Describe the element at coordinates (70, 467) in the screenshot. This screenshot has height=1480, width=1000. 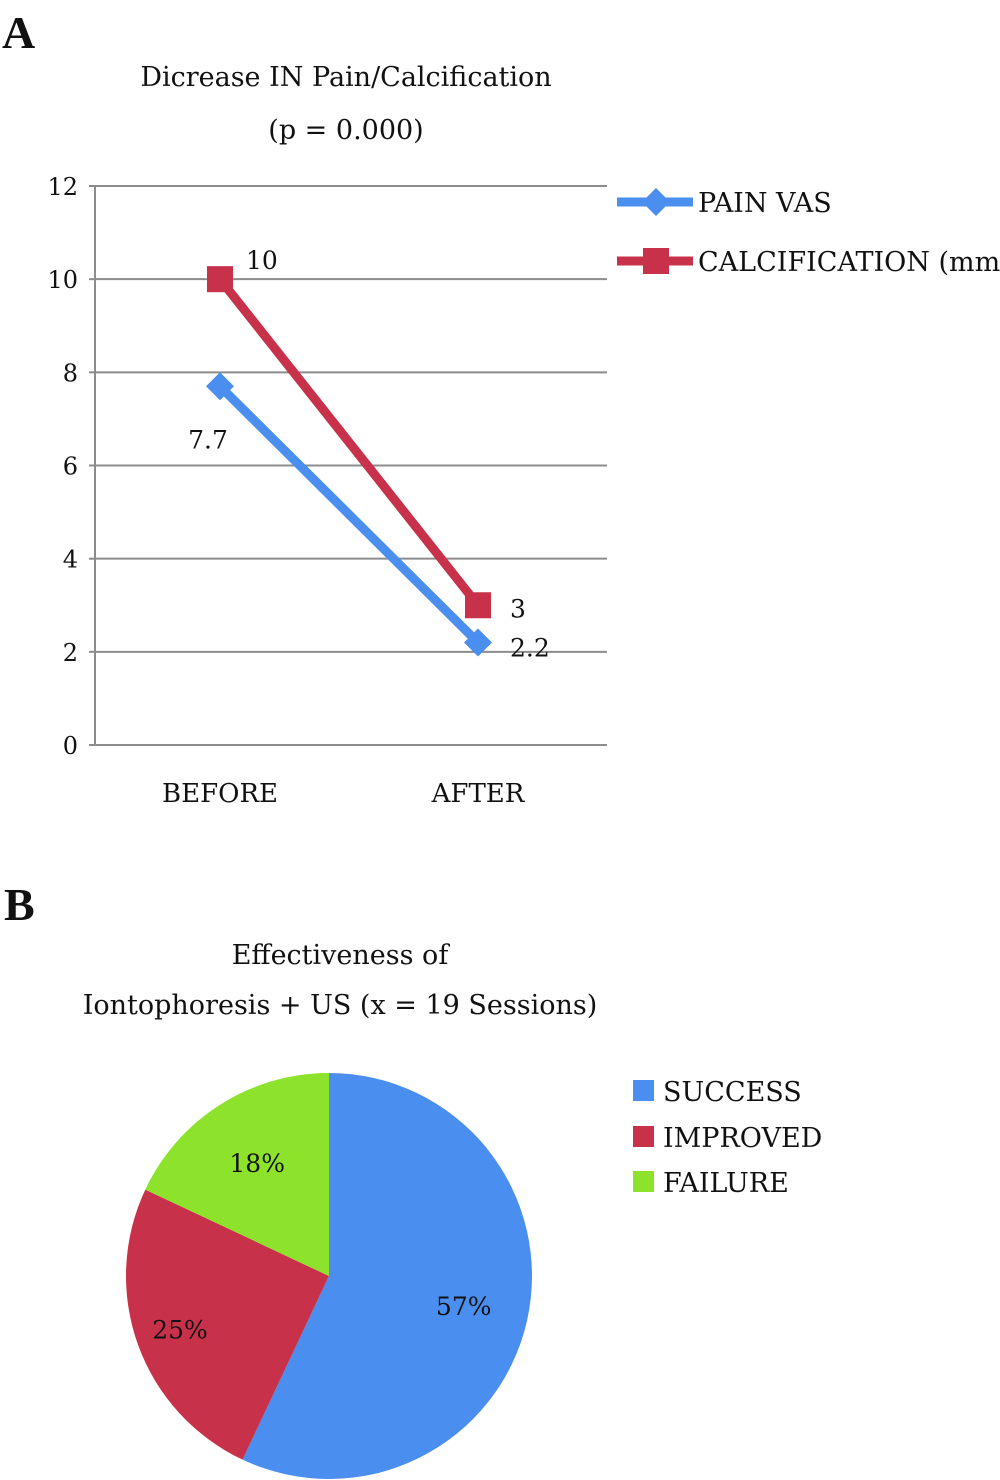
I see `y-tick-label: 6` at that location.